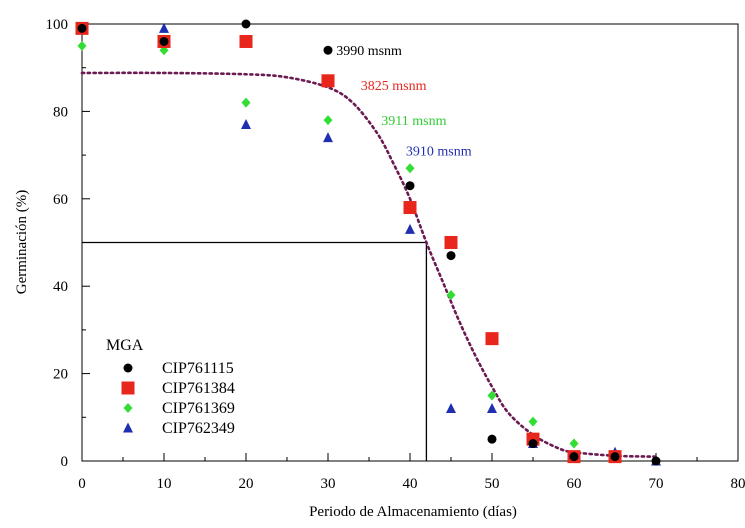 The height and width of the screenshot is (528, 745). What do you see at coordinates (22, 242) in the screenshot?
I see `y-axis-label: Germinación (%)` at bounding box center [22, 242].